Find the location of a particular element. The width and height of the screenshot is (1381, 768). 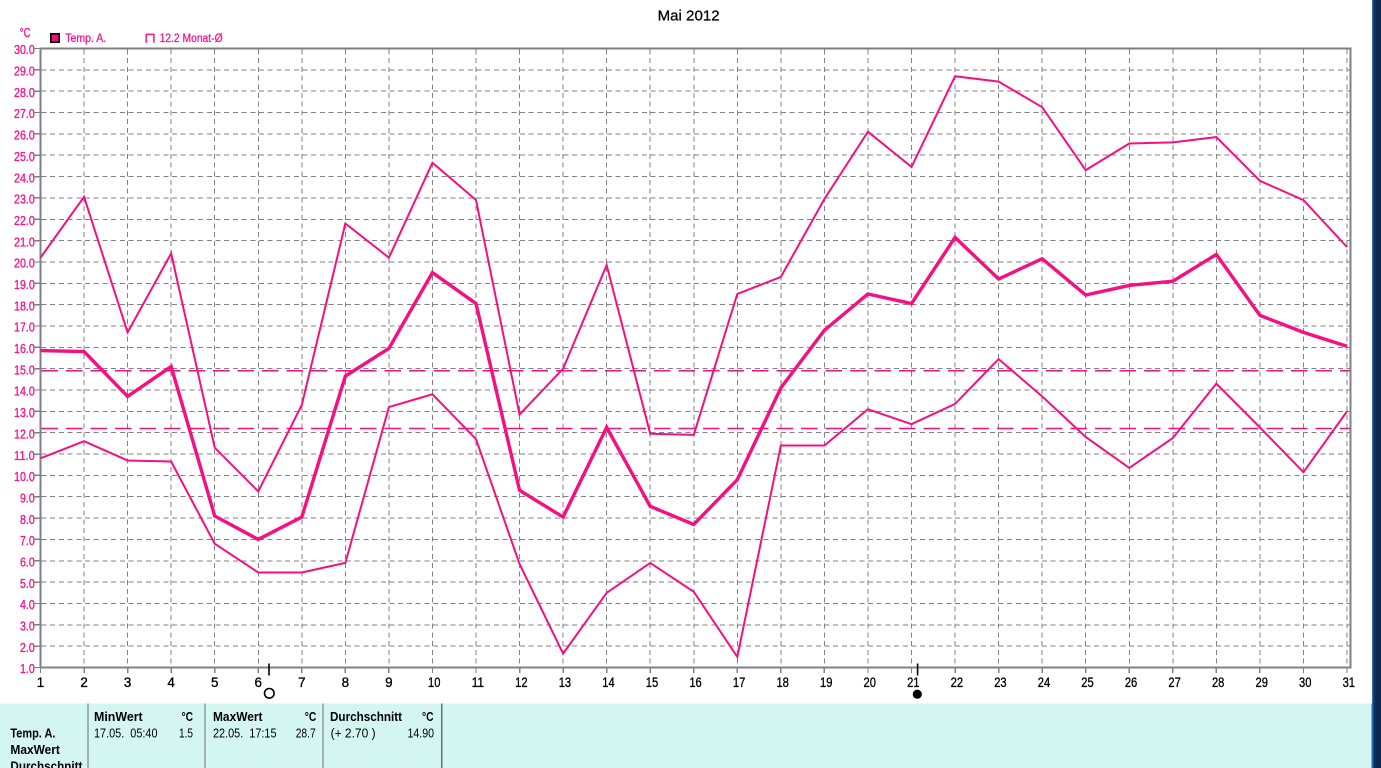

svg-text: 2 is located at coordinates (83, 682).